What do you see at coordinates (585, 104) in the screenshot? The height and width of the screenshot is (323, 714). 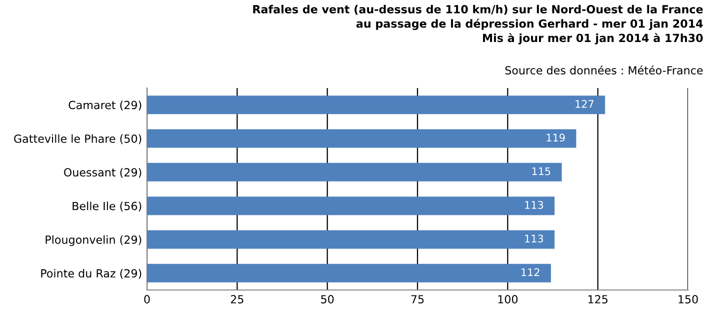 I see `data-label: 127` at bounding box center [585, 104].